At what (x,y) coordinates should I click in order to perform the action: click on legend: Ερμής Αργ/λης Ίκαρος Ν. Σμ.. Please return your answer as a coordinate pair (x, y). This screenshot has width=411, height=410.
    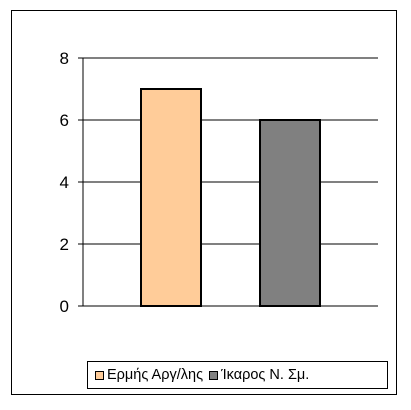
    Looking at the image, I should click on (237, 375).